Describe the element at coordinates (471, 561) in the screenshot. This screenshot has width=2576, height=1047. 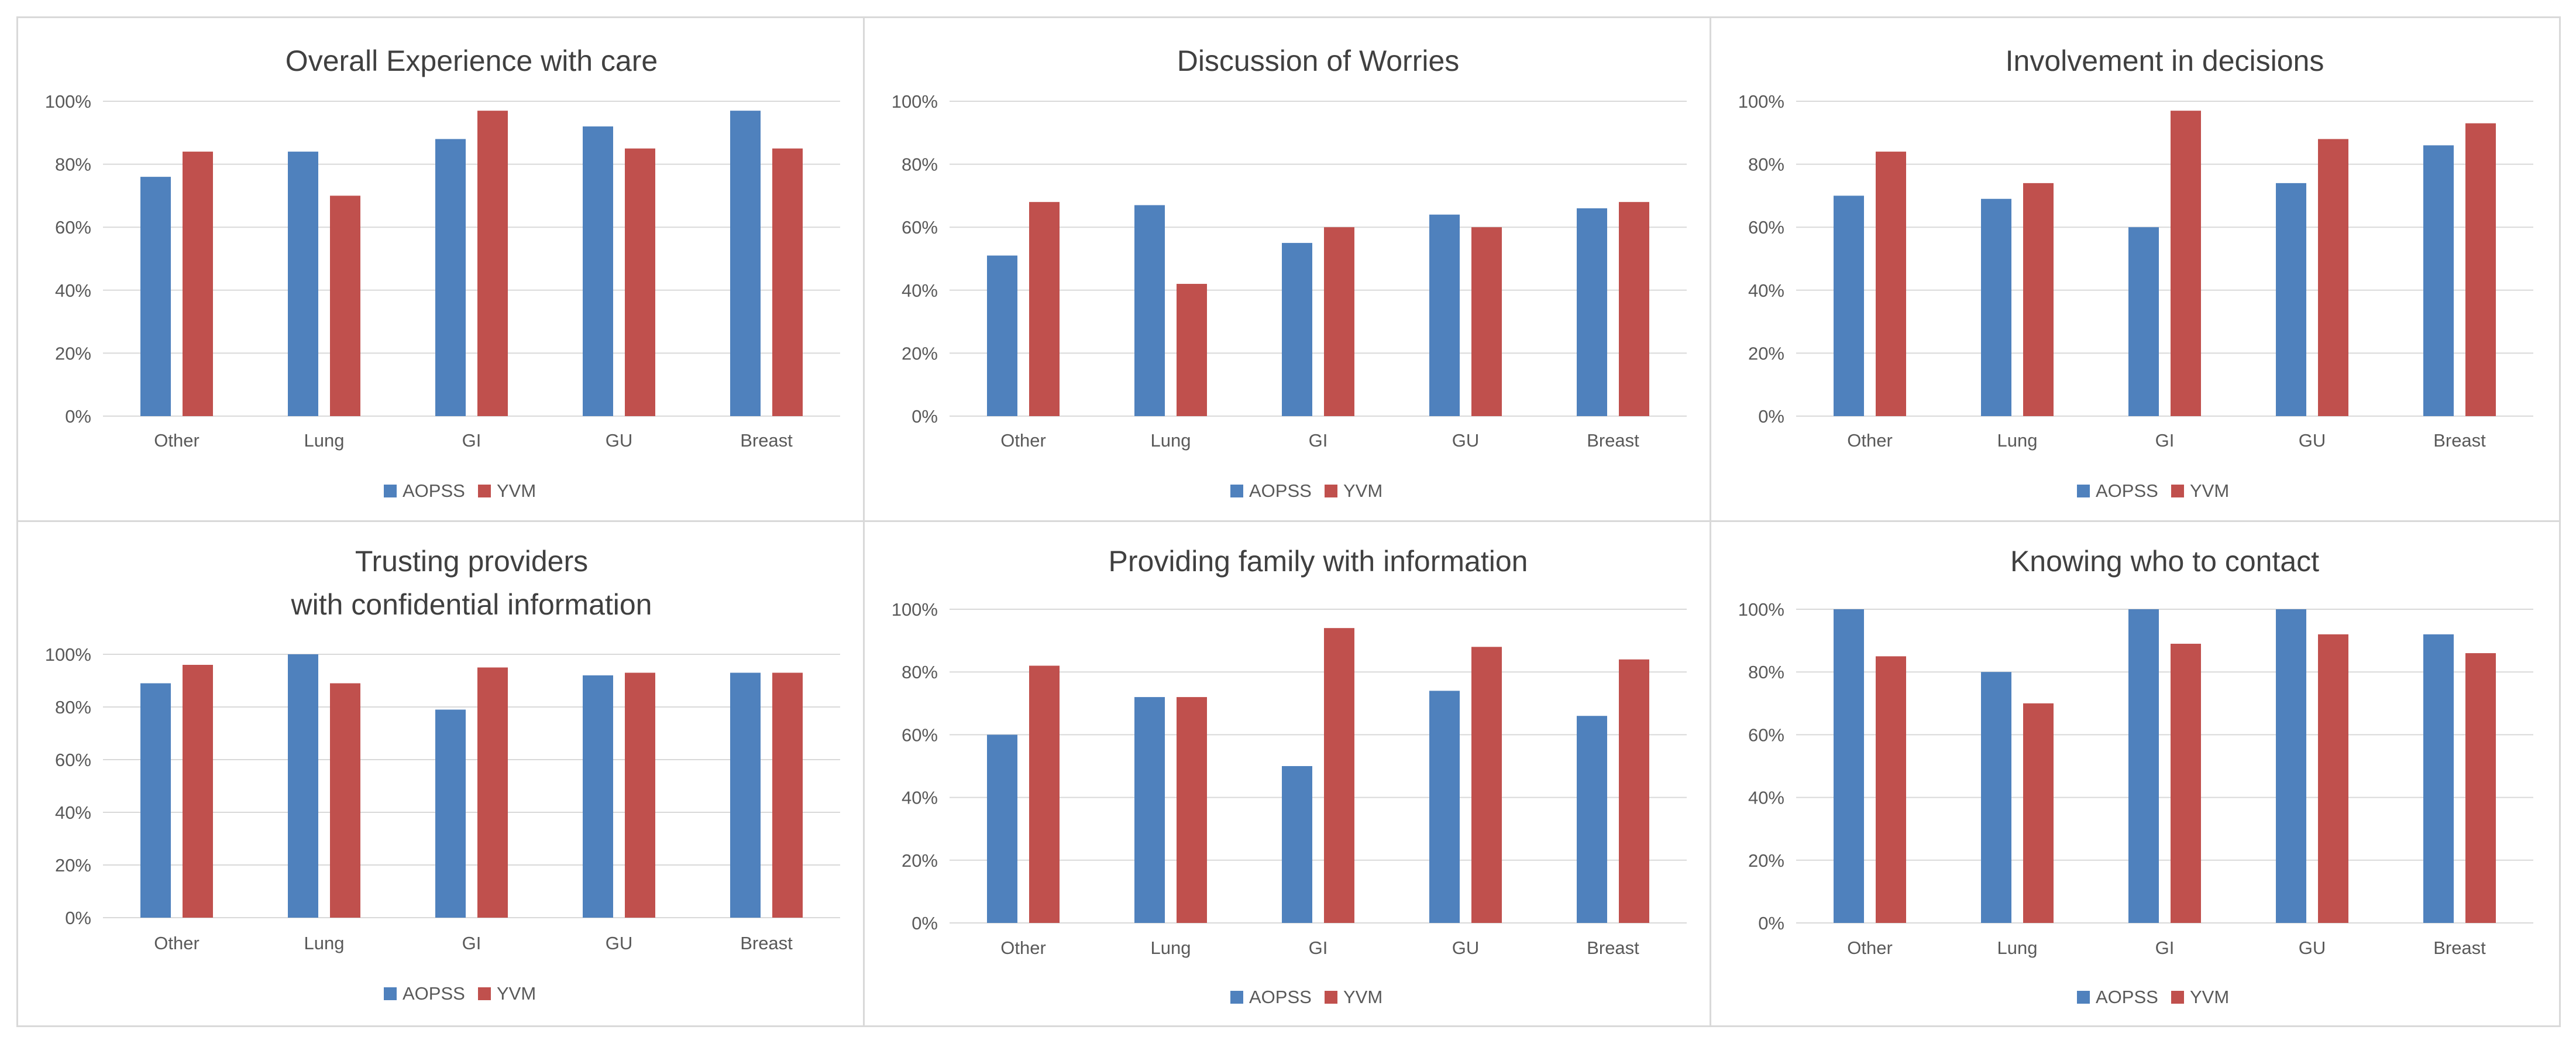
I see `chart-title: Trusting providers` at that location.